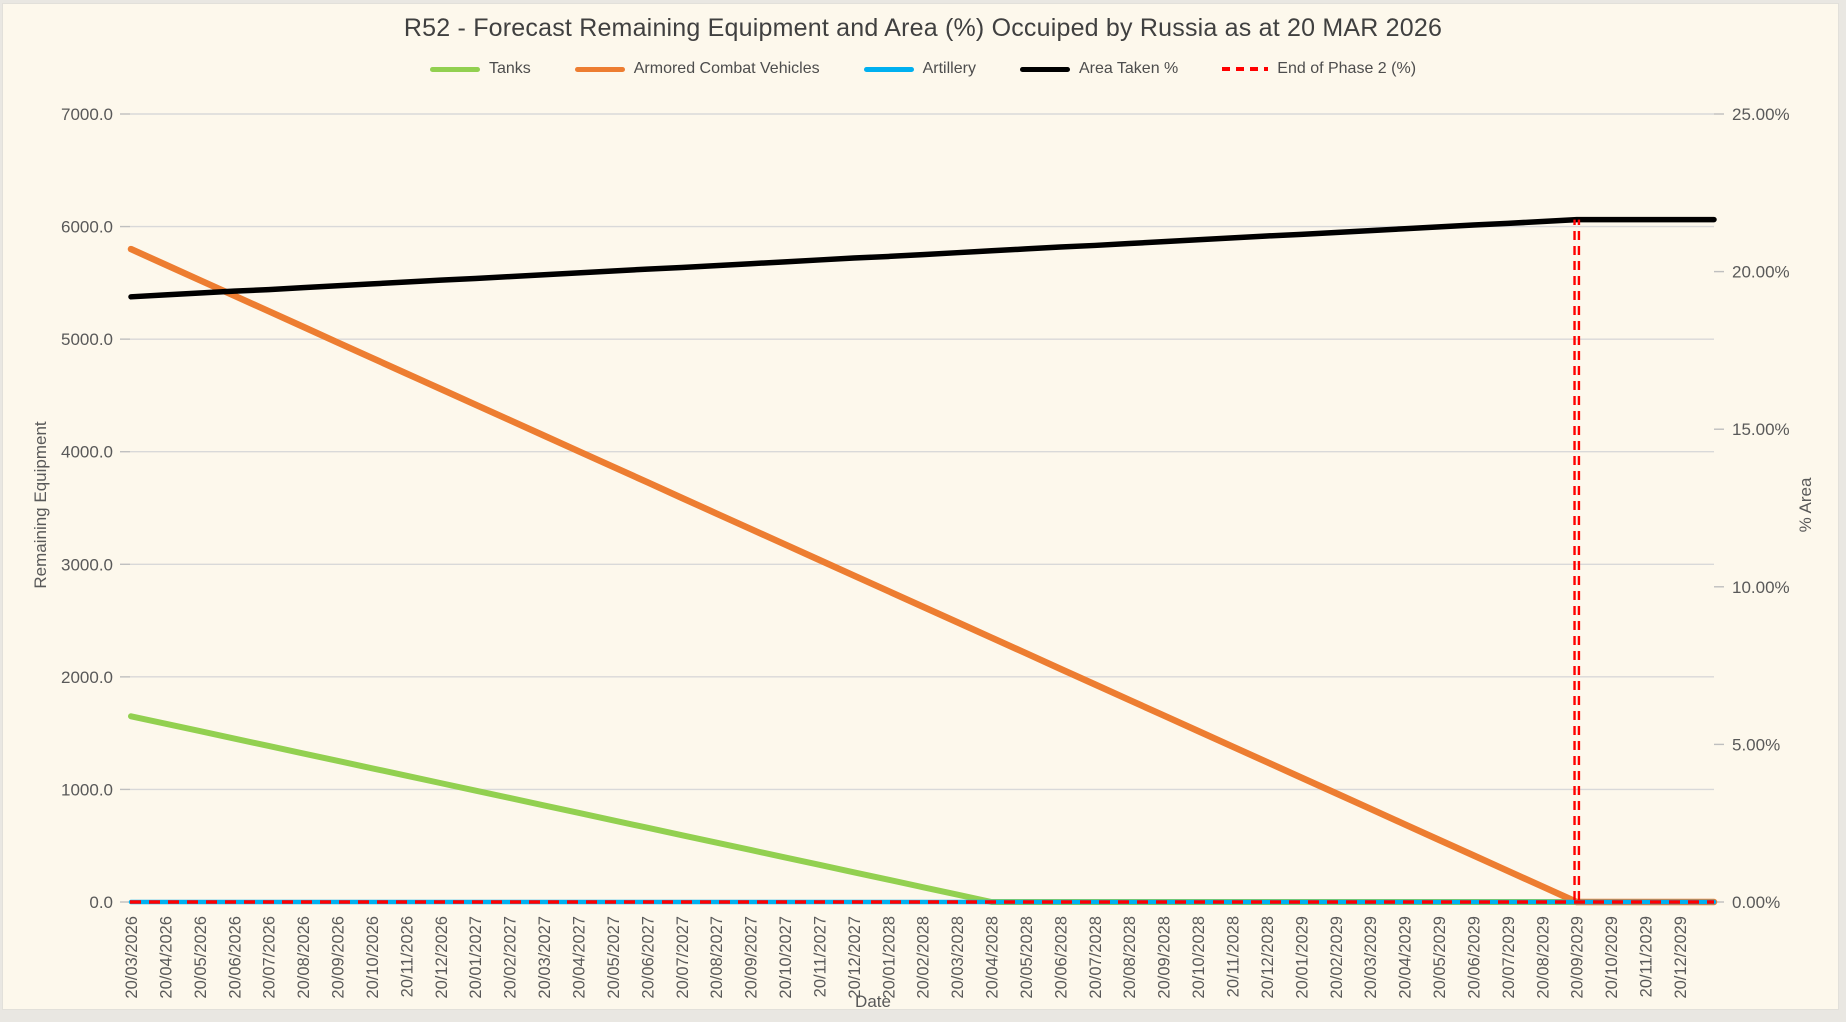  What do you see at coordinates (1756, 744) in the screenshot?
I see `right-axis-tick-label: 5.00%` at bounding box center [1756, 744].